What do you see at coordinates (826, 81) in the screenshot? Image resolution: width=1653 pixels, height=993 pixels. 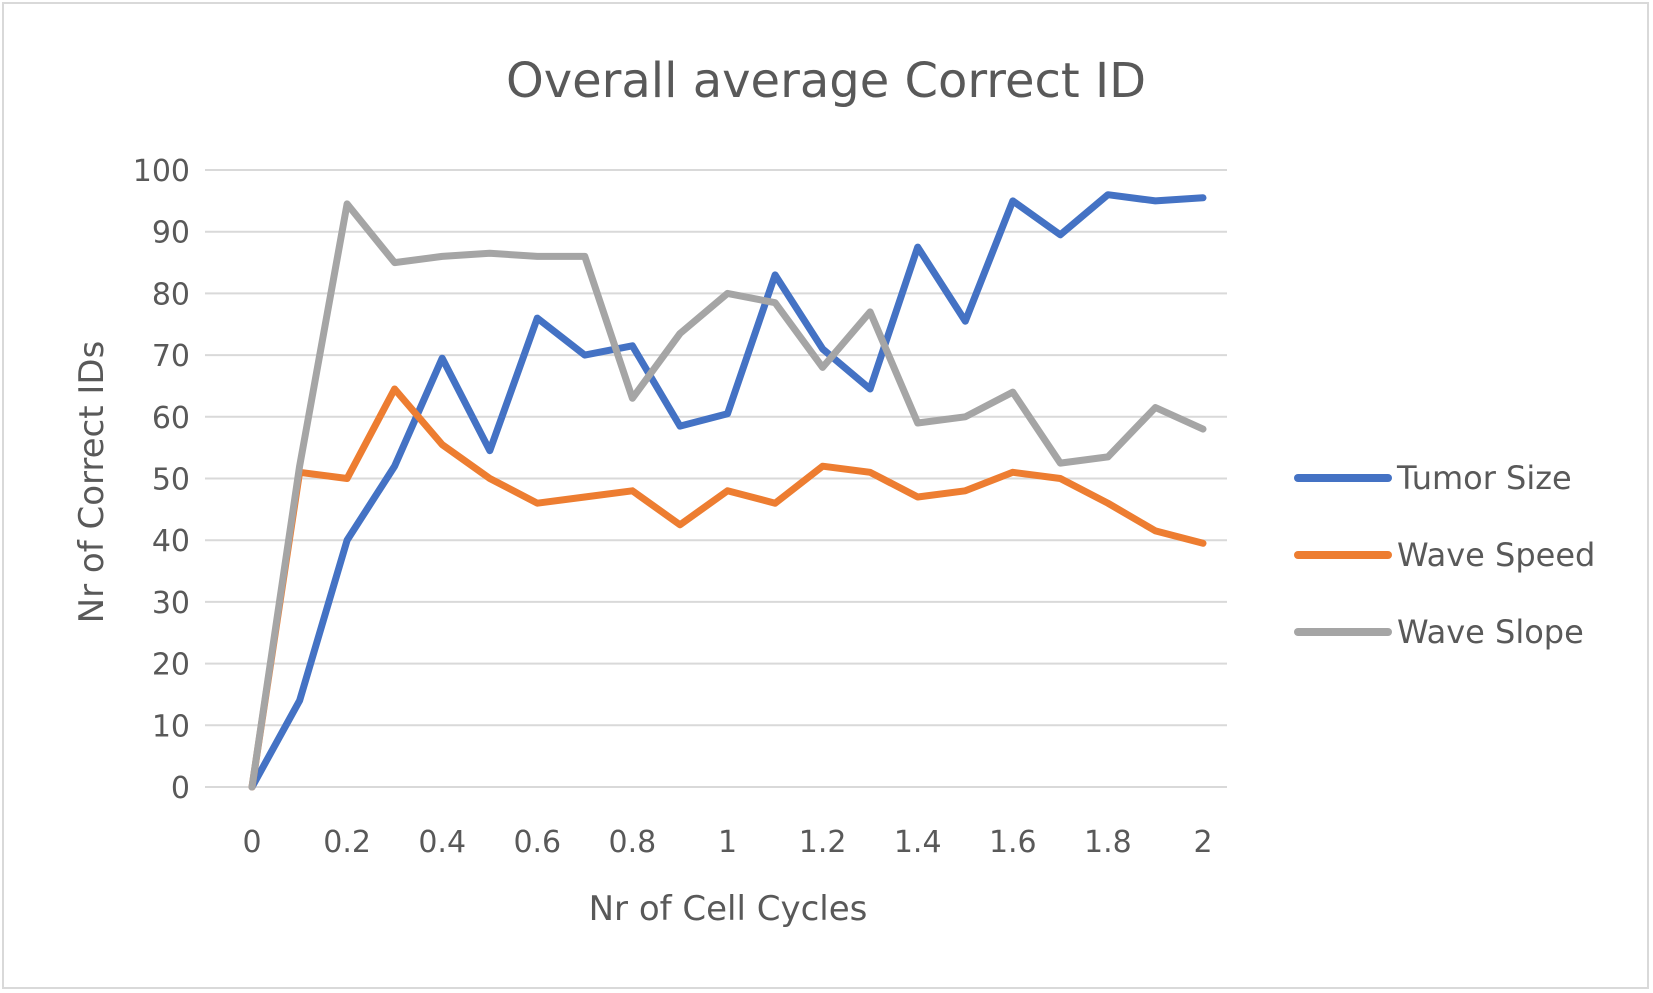 I see `chart-title: Overall average Correct ID` at bounding box center [826, 81].